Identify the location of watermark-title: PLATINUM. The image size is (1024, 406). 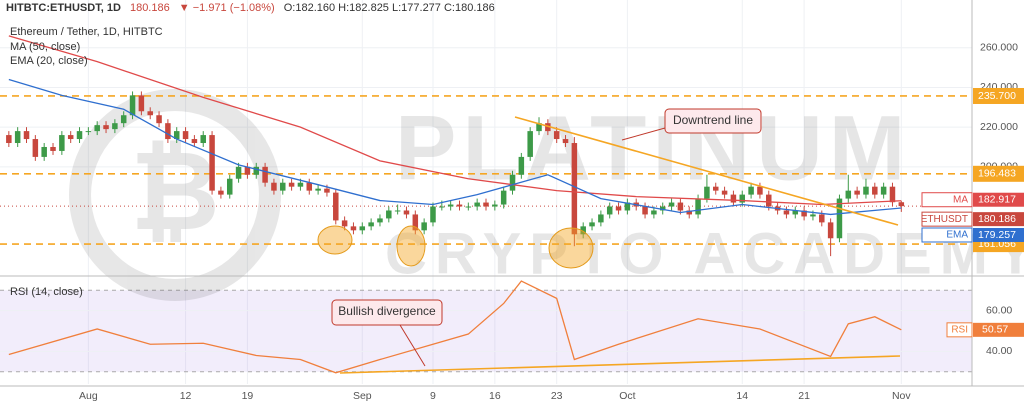
(653, 148).